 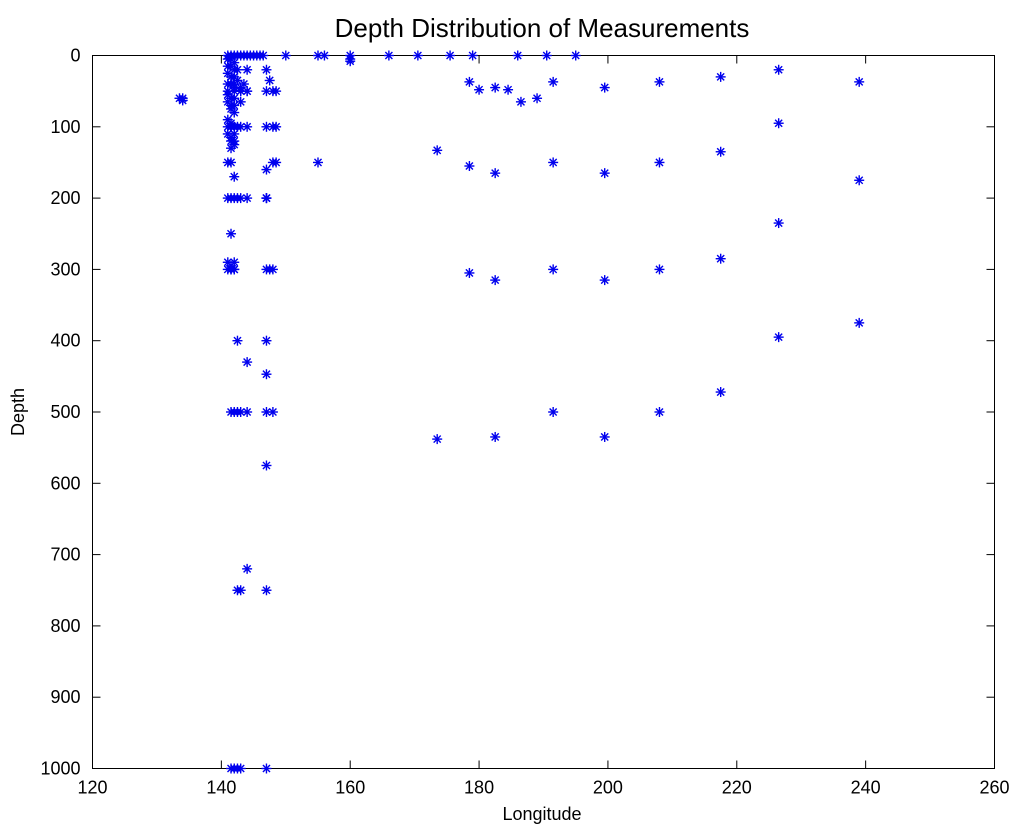 I want to click on x-tick-label: 220, so click(x=737, y=788).